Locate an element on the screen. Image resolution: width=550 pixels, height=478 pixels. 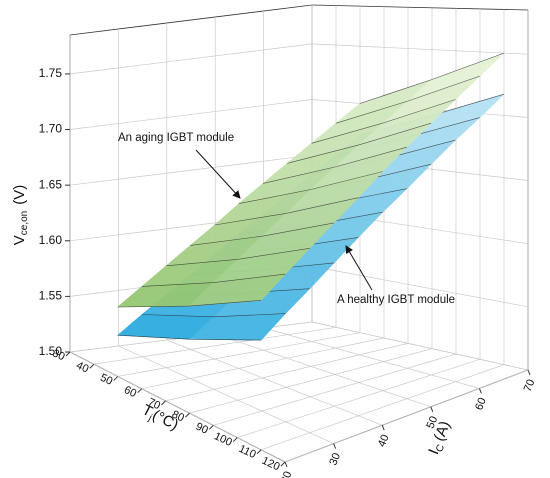
x-tick-label: 60 is located at coordinates (481, 404).